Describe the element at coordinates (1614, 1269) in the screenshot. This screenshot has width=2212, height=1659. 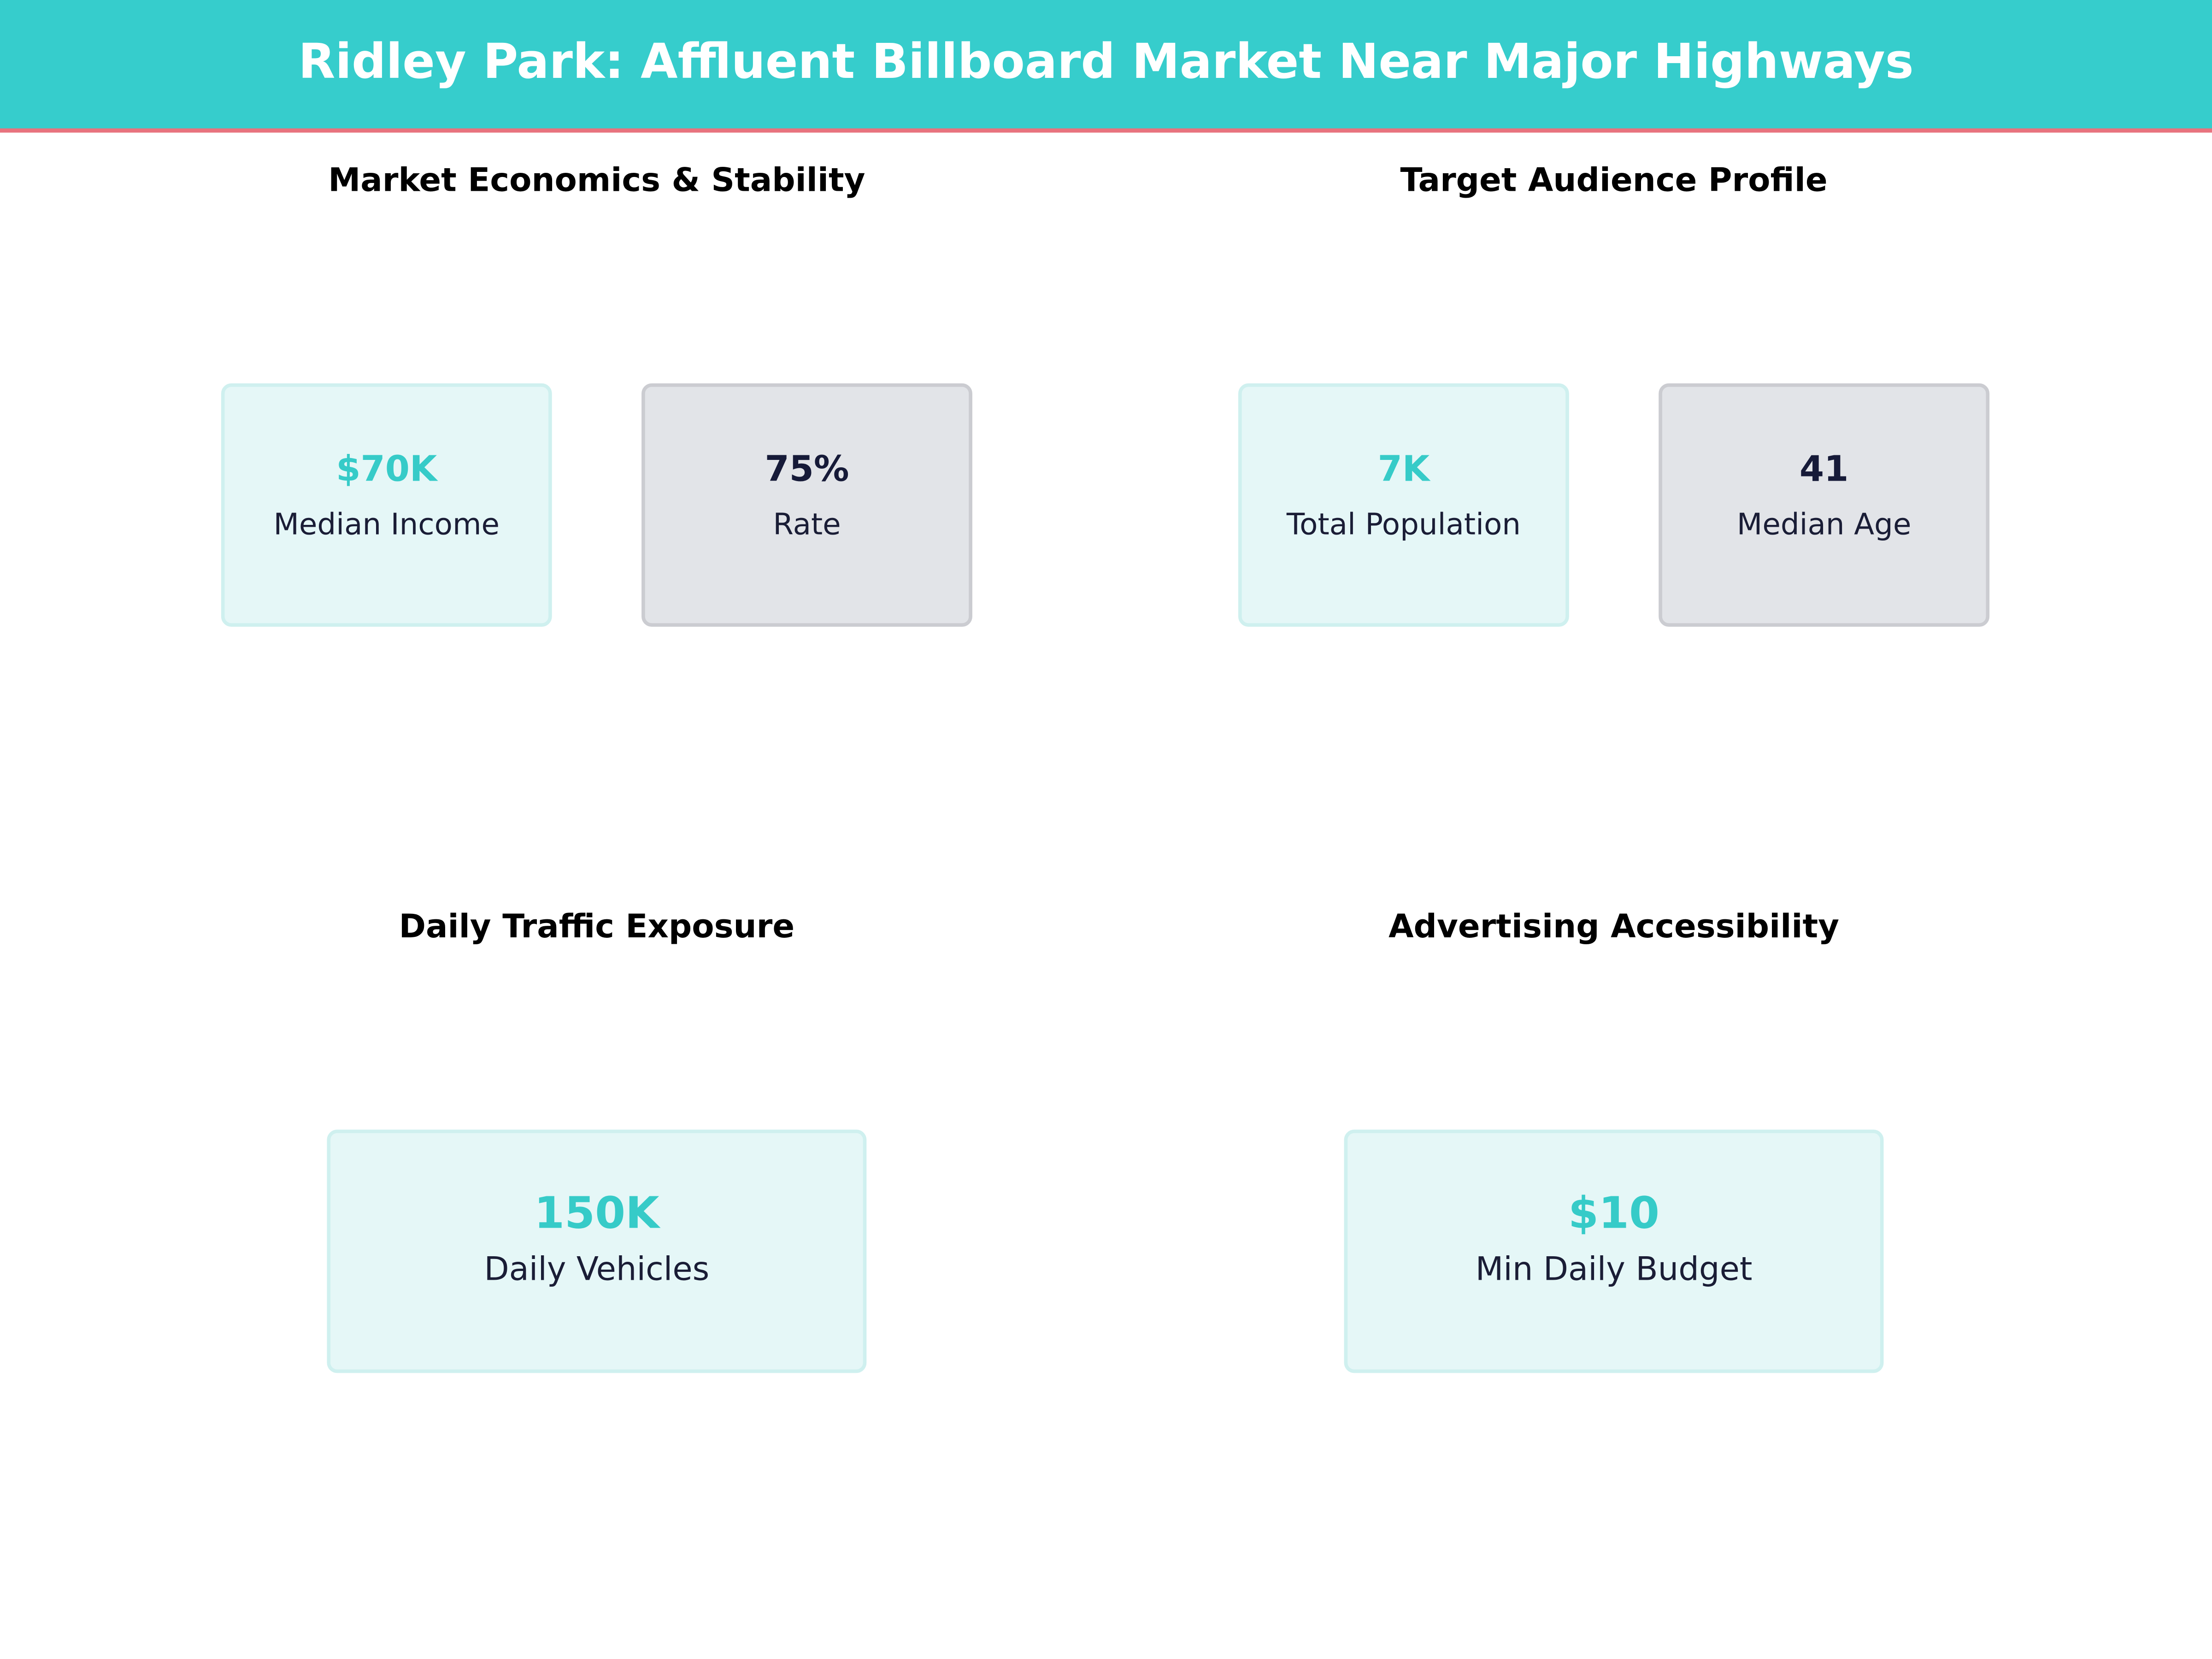
I see `stat-label: Min Daily Budget` at that location.